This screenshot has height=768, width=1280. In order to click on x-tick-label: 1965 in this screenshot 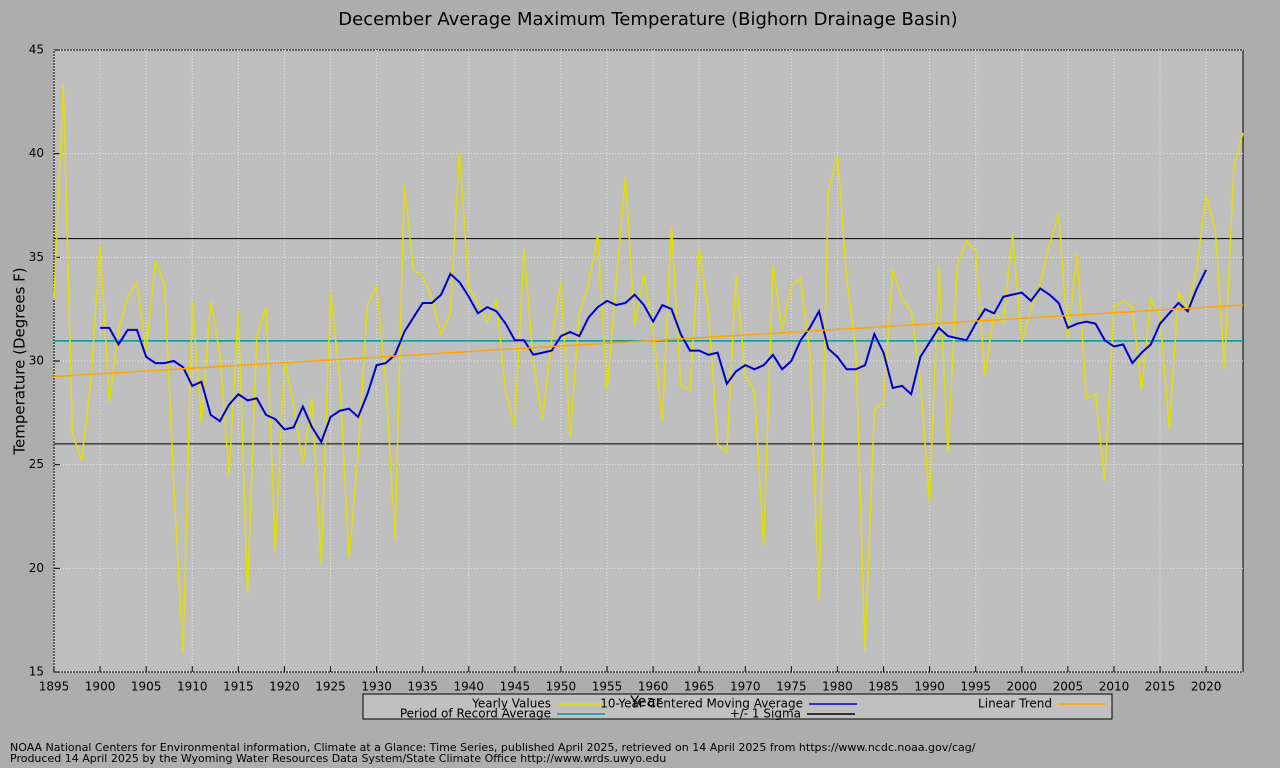, I will do `click(699, 687)`.